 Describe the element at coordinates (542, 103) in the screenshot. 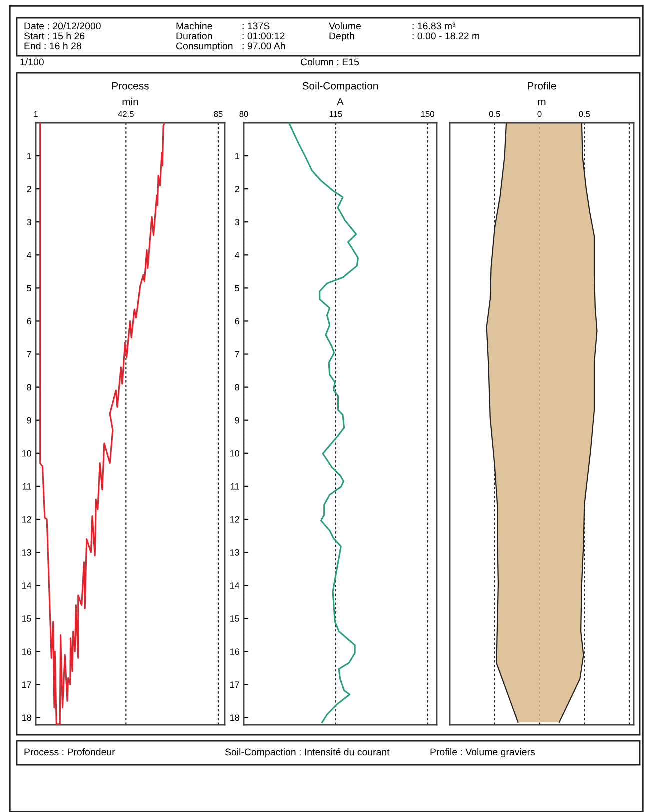

I see `x-axis-title: m` at that location.